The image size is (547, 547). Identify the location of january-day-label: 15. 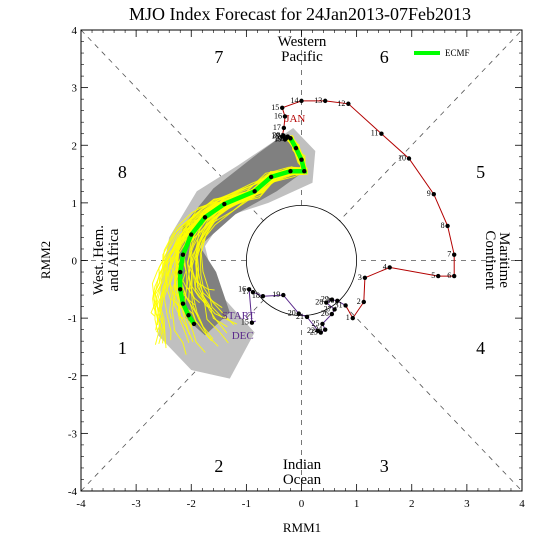
(275, 107).